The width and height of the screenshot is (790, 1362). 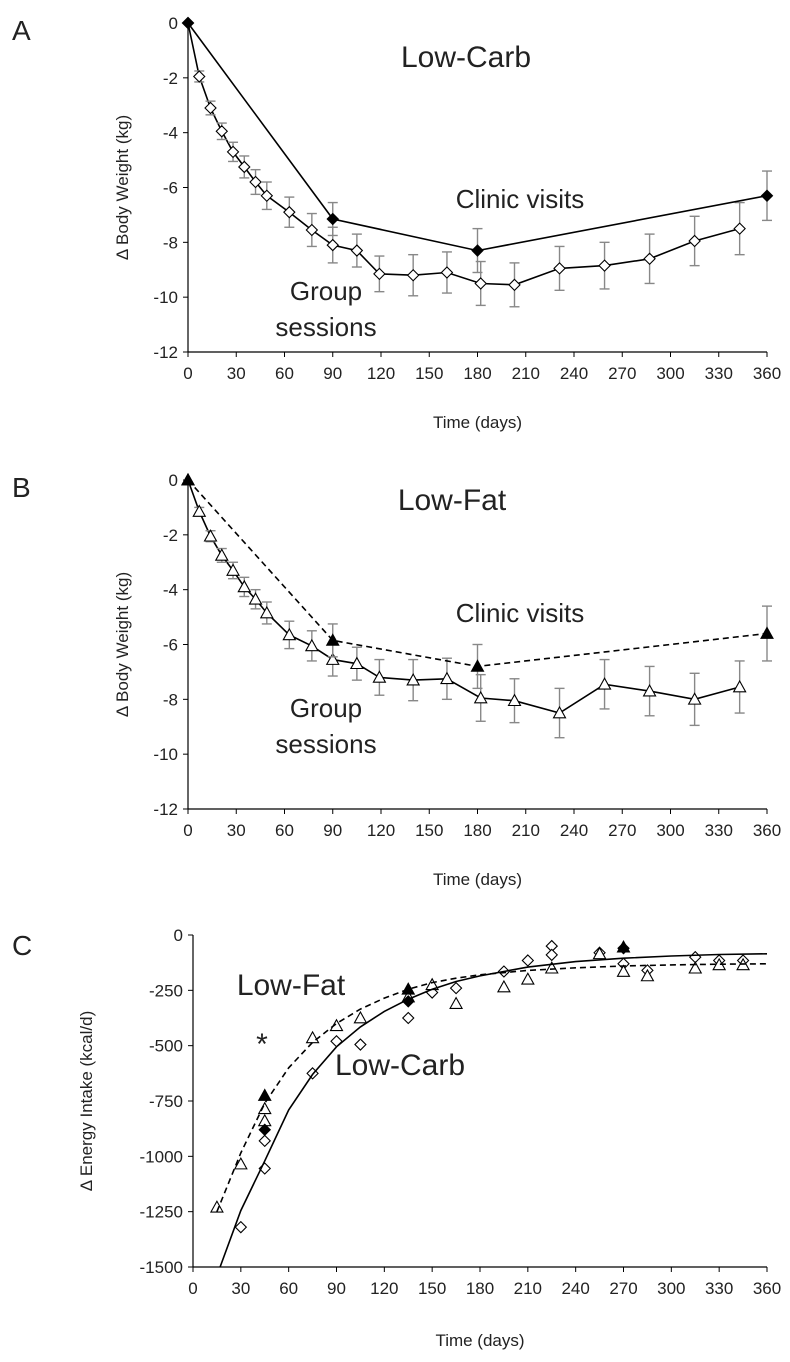 I want to click on panel-letter: A, so click(x=21, y=30).